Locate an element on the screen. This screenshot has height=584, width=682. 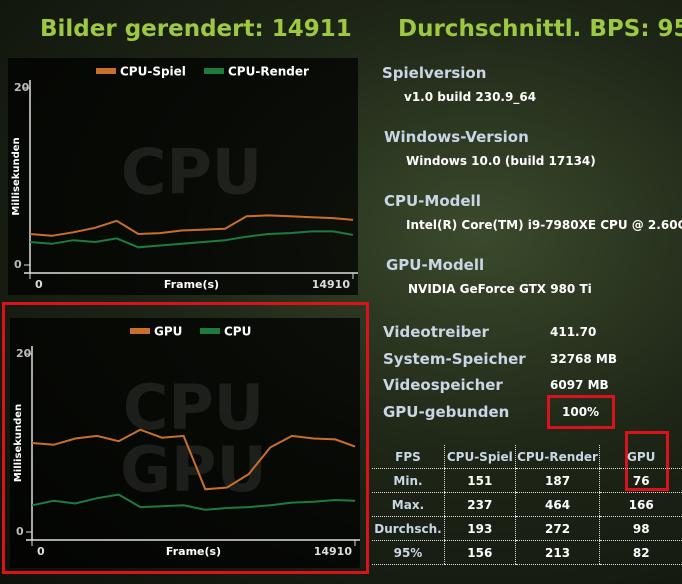
table-cell: Durchsch. is located at coordinates (408, 528).